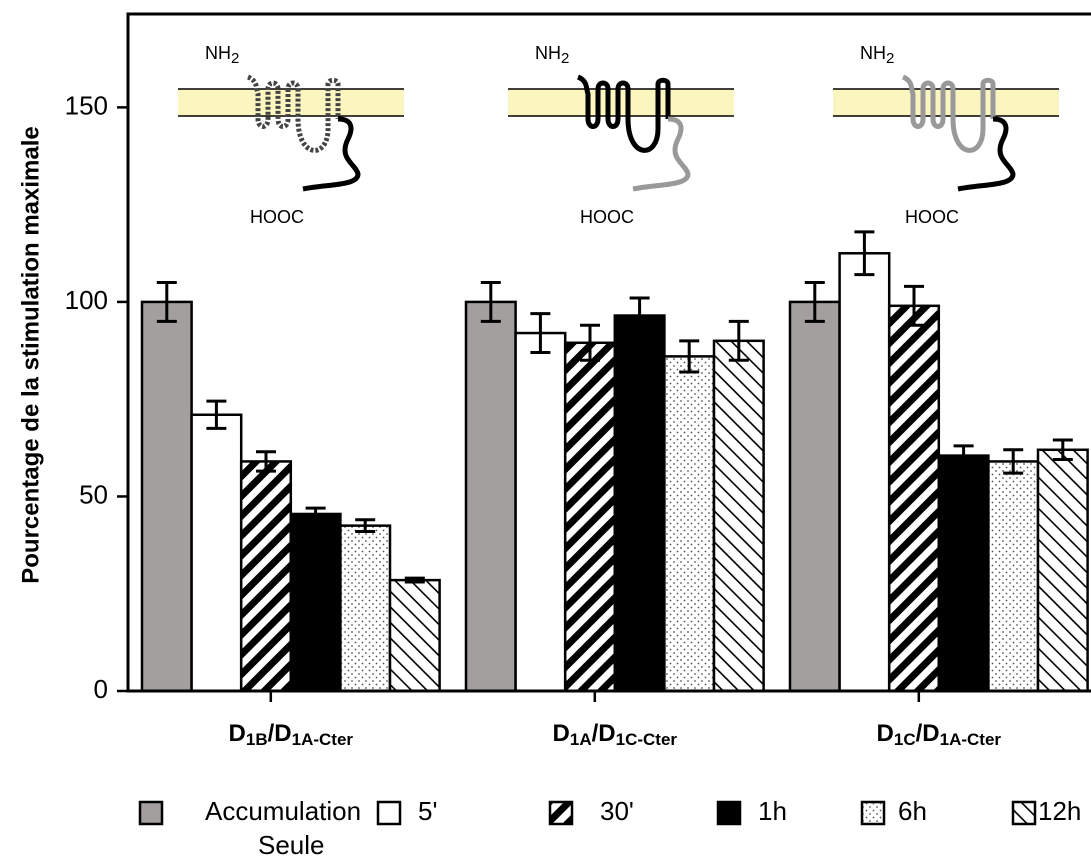 Image resolution: width=1091 pixels, height=861 pixels. Describe the element at coordinates (1059, 811) in the screenshot. I see `legend-label: 12h` at that location.